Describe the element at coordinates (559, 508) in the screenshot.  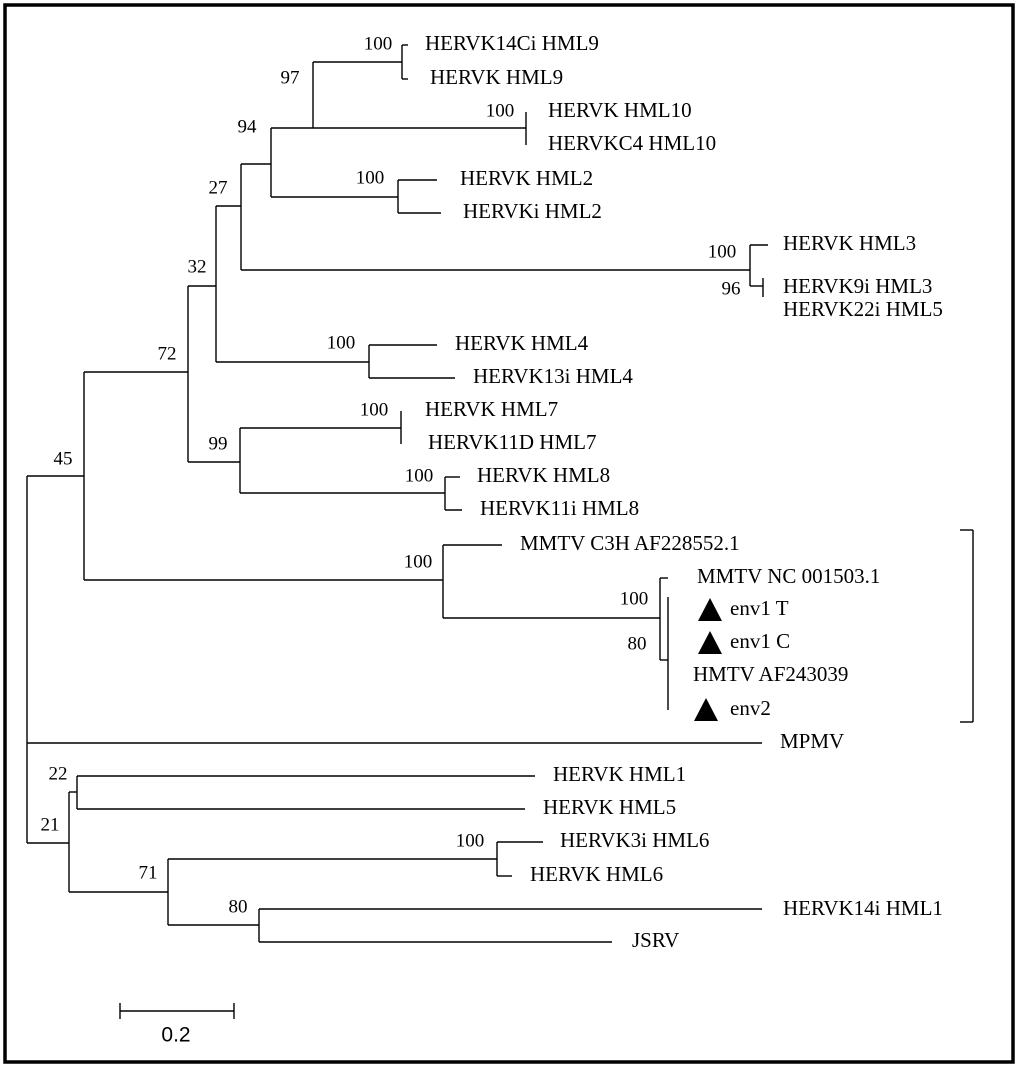
I see `leaf-label: HERVK11i HML8` at that location.